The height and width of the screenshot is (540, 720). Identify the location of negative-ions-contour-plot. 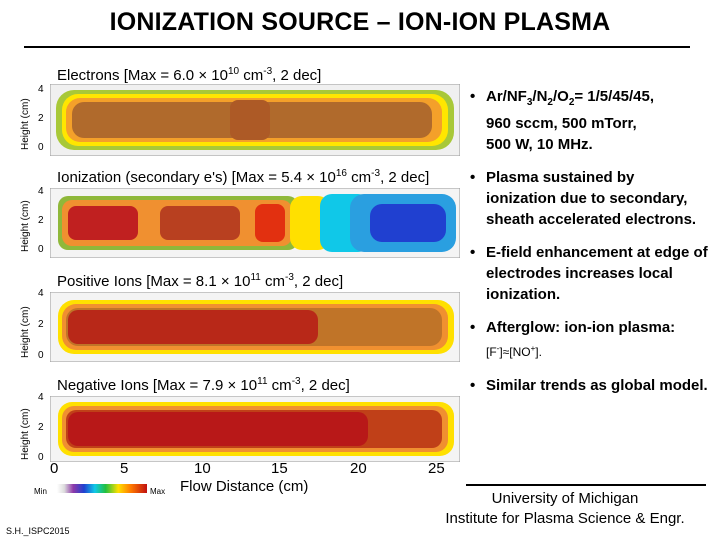
(255, 429).